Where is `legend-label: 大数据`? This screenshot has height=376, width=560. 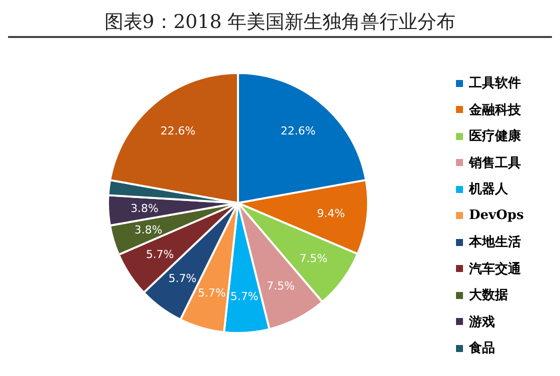 legend-label: 大数据 is located at coordinates (488, 295).